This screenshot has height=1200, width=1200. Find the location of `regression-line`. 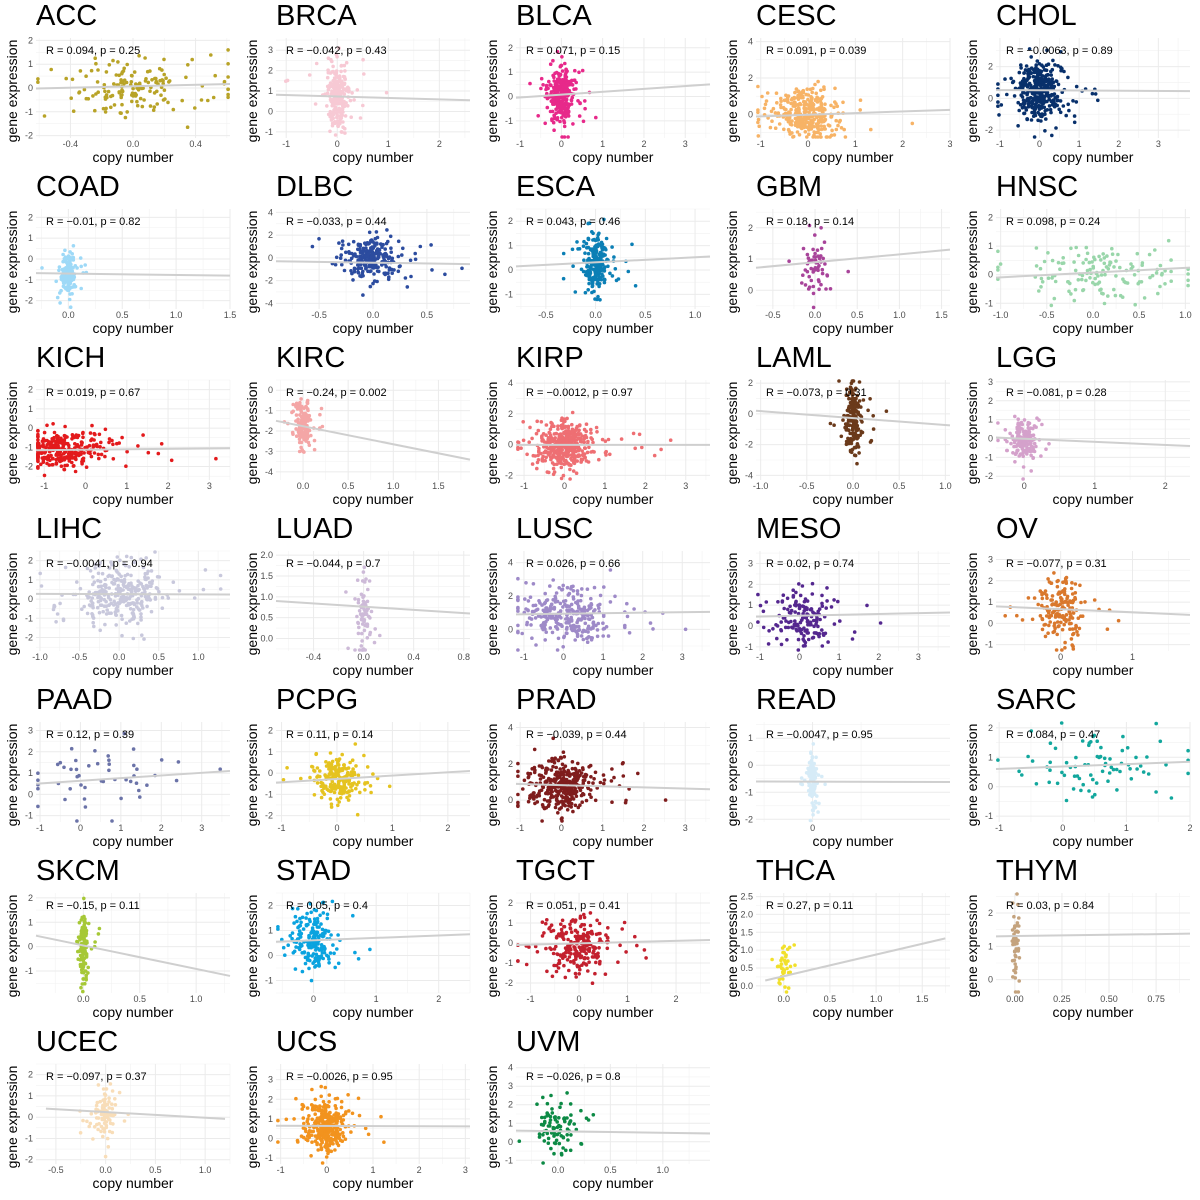

regression-line is located at coordinates (613, 613).